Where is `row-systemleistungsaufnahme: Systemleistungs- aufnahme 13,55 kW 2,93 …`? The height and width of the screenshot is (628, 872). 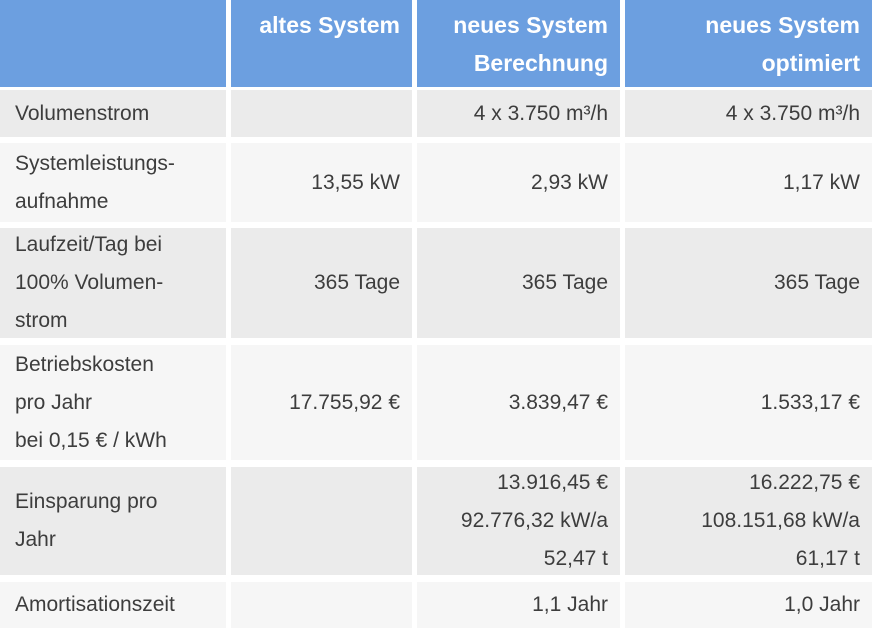 row-systemleistungsaufnahme: Systemleistungs- aufnahme 13,55 kW 2,93 … is located at coordinates (436, 182).